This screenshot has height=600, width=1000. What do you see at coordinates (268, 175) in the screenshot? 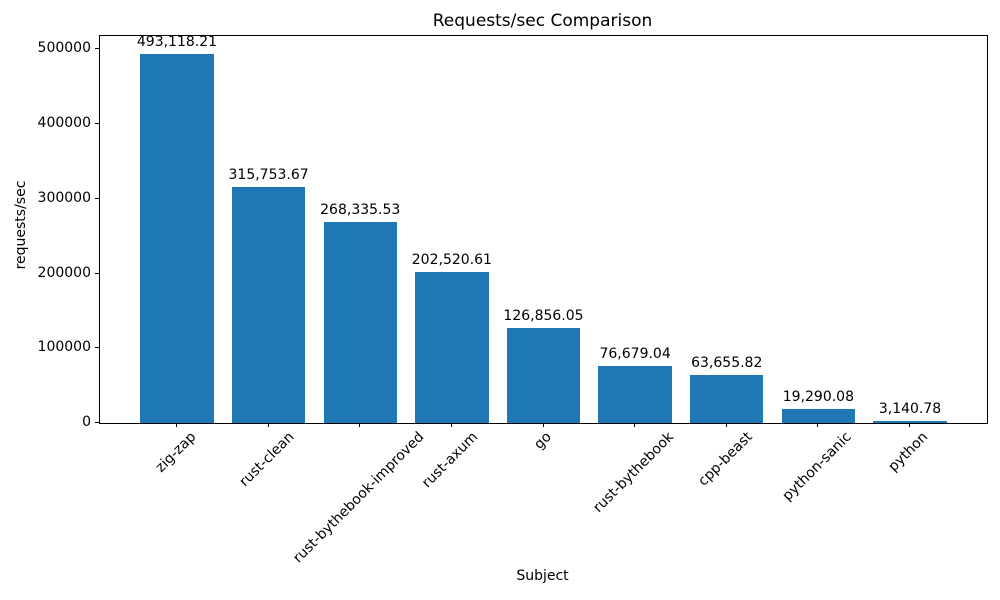
I see `bar-value-label: 315,753.67` at bounding box center [268, 175].